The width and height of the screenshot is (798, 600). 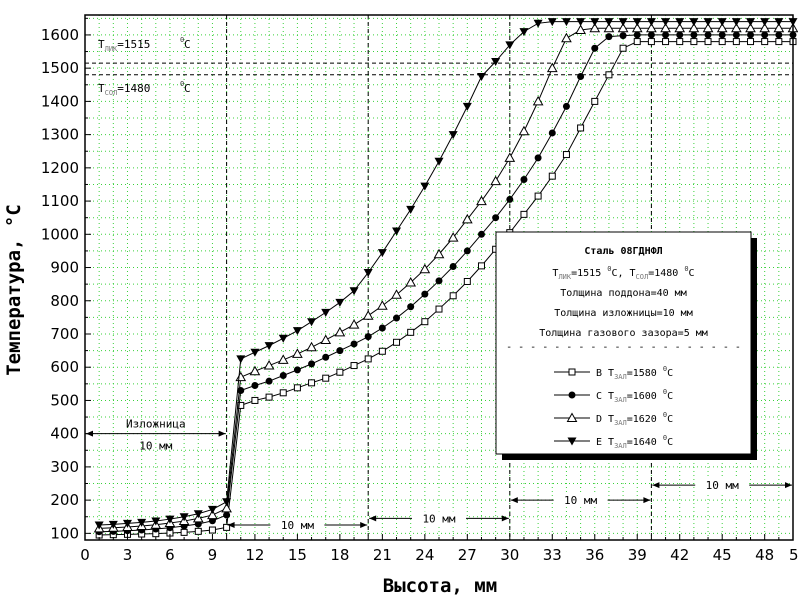 What do you see at coordinates (60, 101) in the screenshot?
I see `y-tick-label: 1400` at bounding box center [60, 101].